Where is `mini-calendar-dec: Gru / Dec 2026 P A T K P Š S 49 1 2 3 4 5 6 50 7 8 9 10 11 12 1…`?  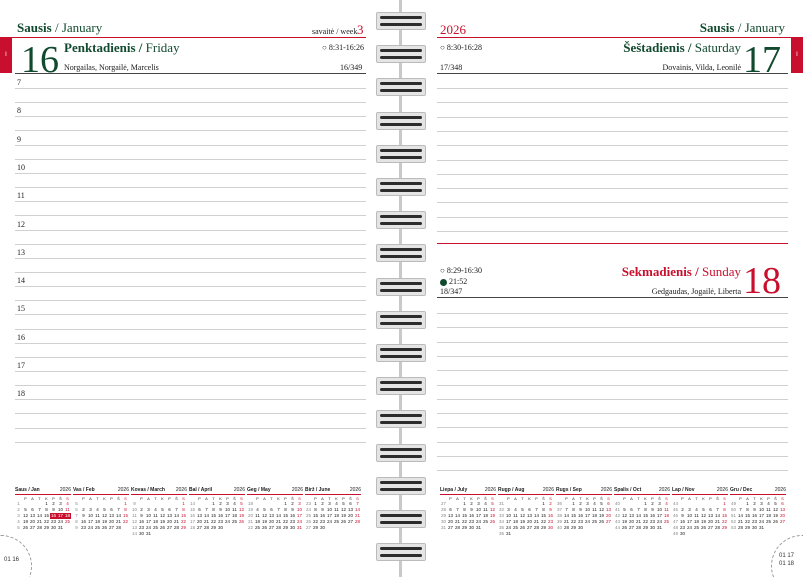
mini-calendar-dec: Gru / Dec 2026 P A T K P Š S 49 1 2 3 4 5 6 50 7 8 9 10 11 12 1… is located at coordinates (758, 509).